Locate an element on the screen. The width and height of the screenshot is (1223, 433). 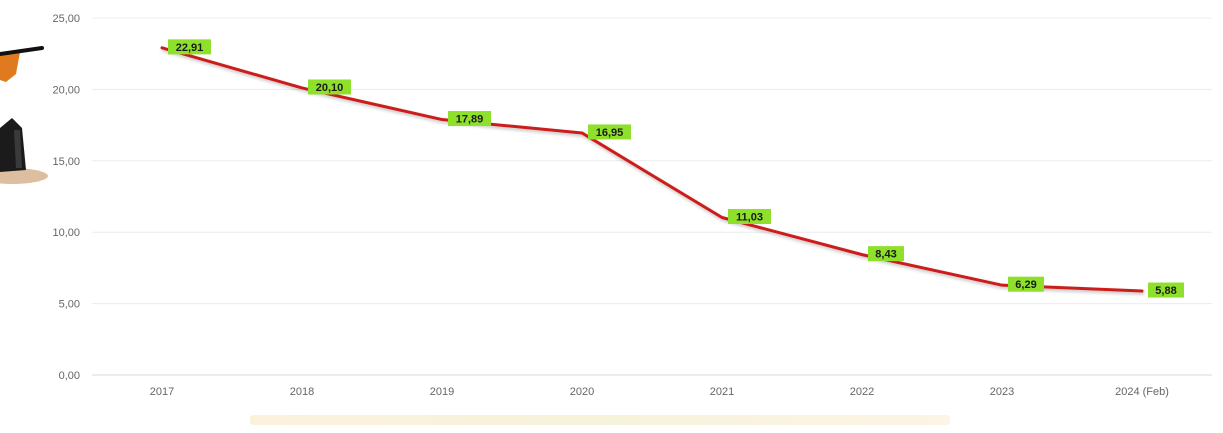
y-tick-label: 15,00 is located at coordinates (66, 162).